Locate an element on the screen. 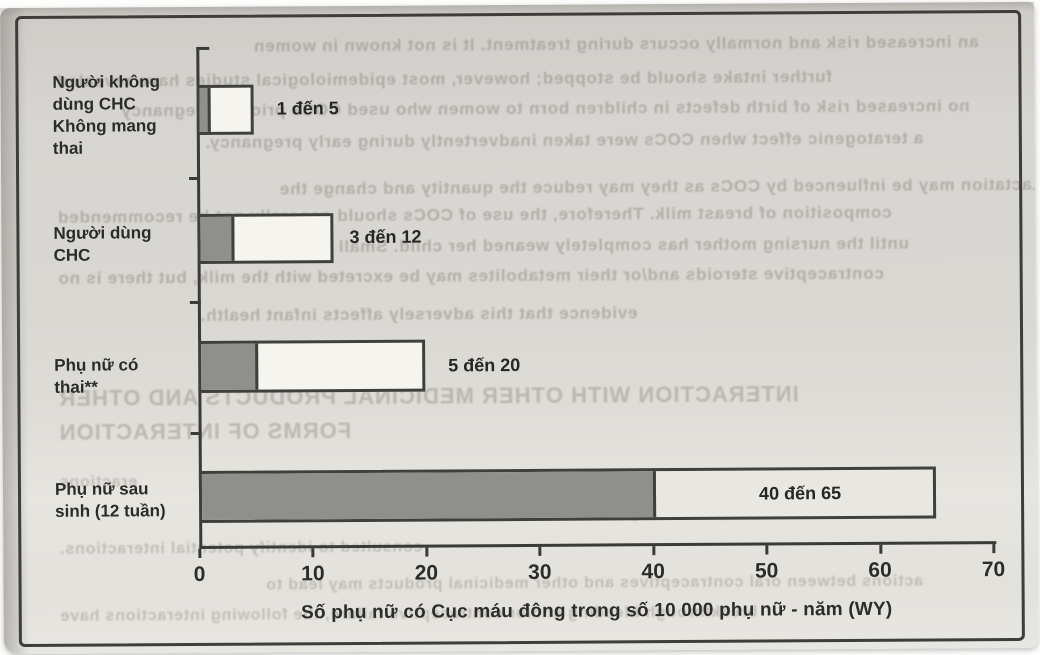 The image size is (1040, 655). category-label-no-chc-not-pregnant: Người không dùng CHC Không mang thai is located at coordinates (106, 115).